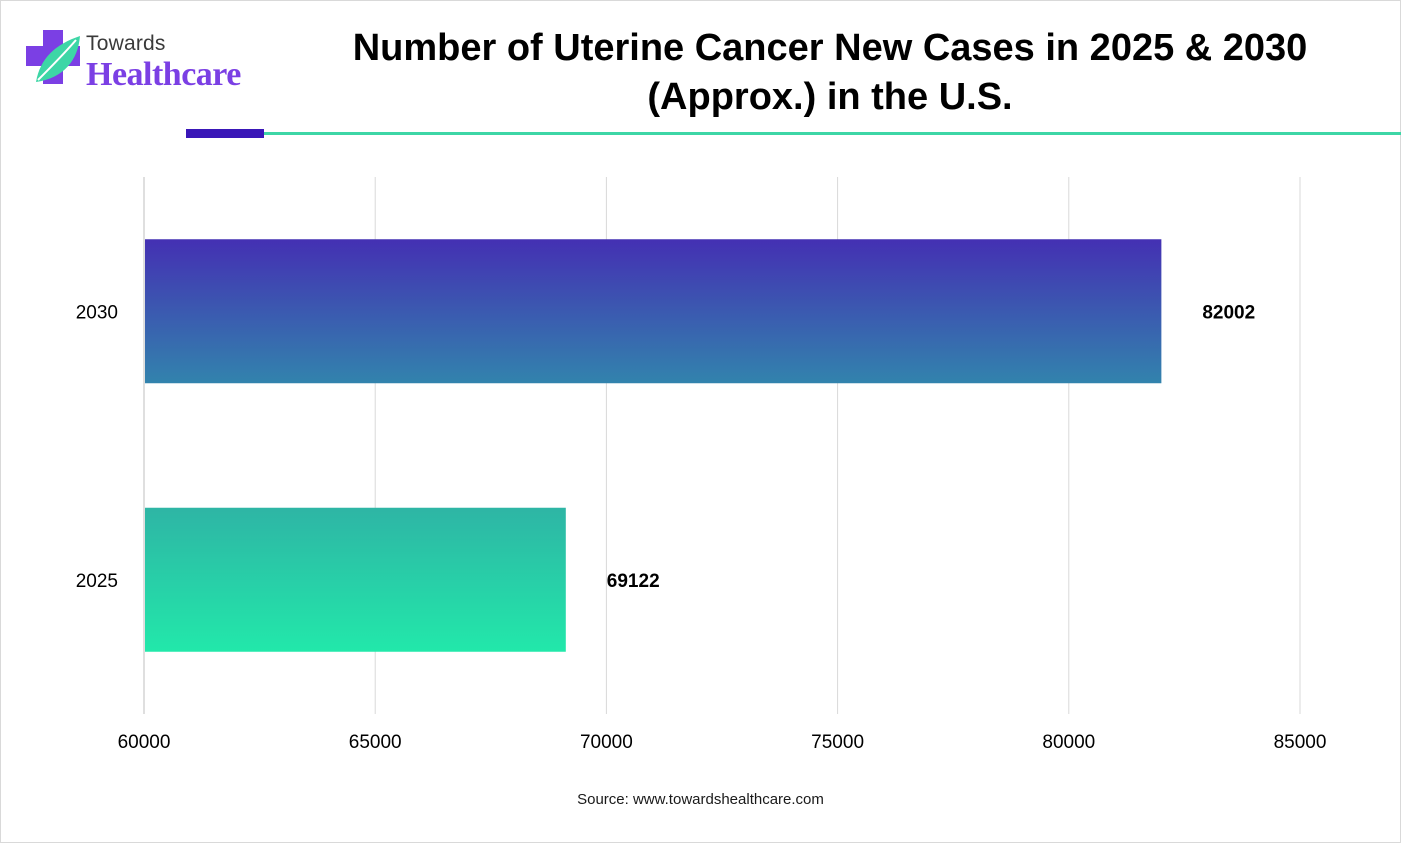  I want to click on data-label-2025: 69122, so click(633, 581).